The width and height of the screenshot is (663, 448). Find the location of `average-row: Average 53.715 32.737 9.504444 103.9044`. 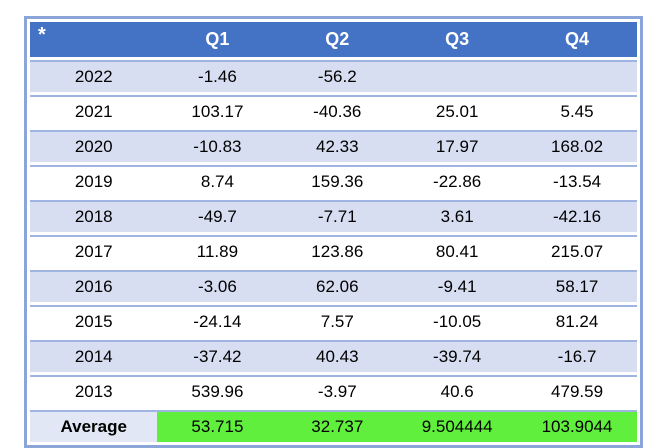

average-row: Average 53.715 32.737 9.504444 103.9044 is located at coordinates (333, 426).